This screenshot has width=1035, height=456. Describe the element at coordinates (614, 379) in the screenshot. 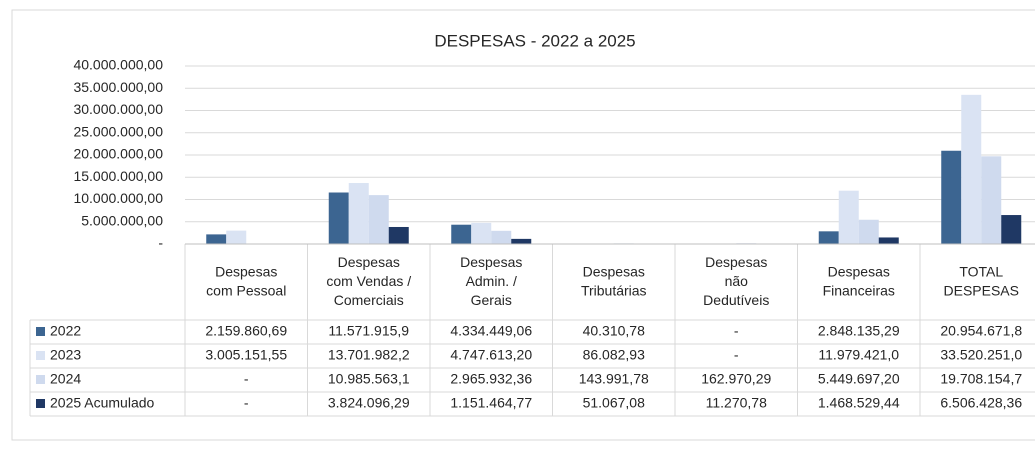

I see `table-cell: 143.991,78` at that location.